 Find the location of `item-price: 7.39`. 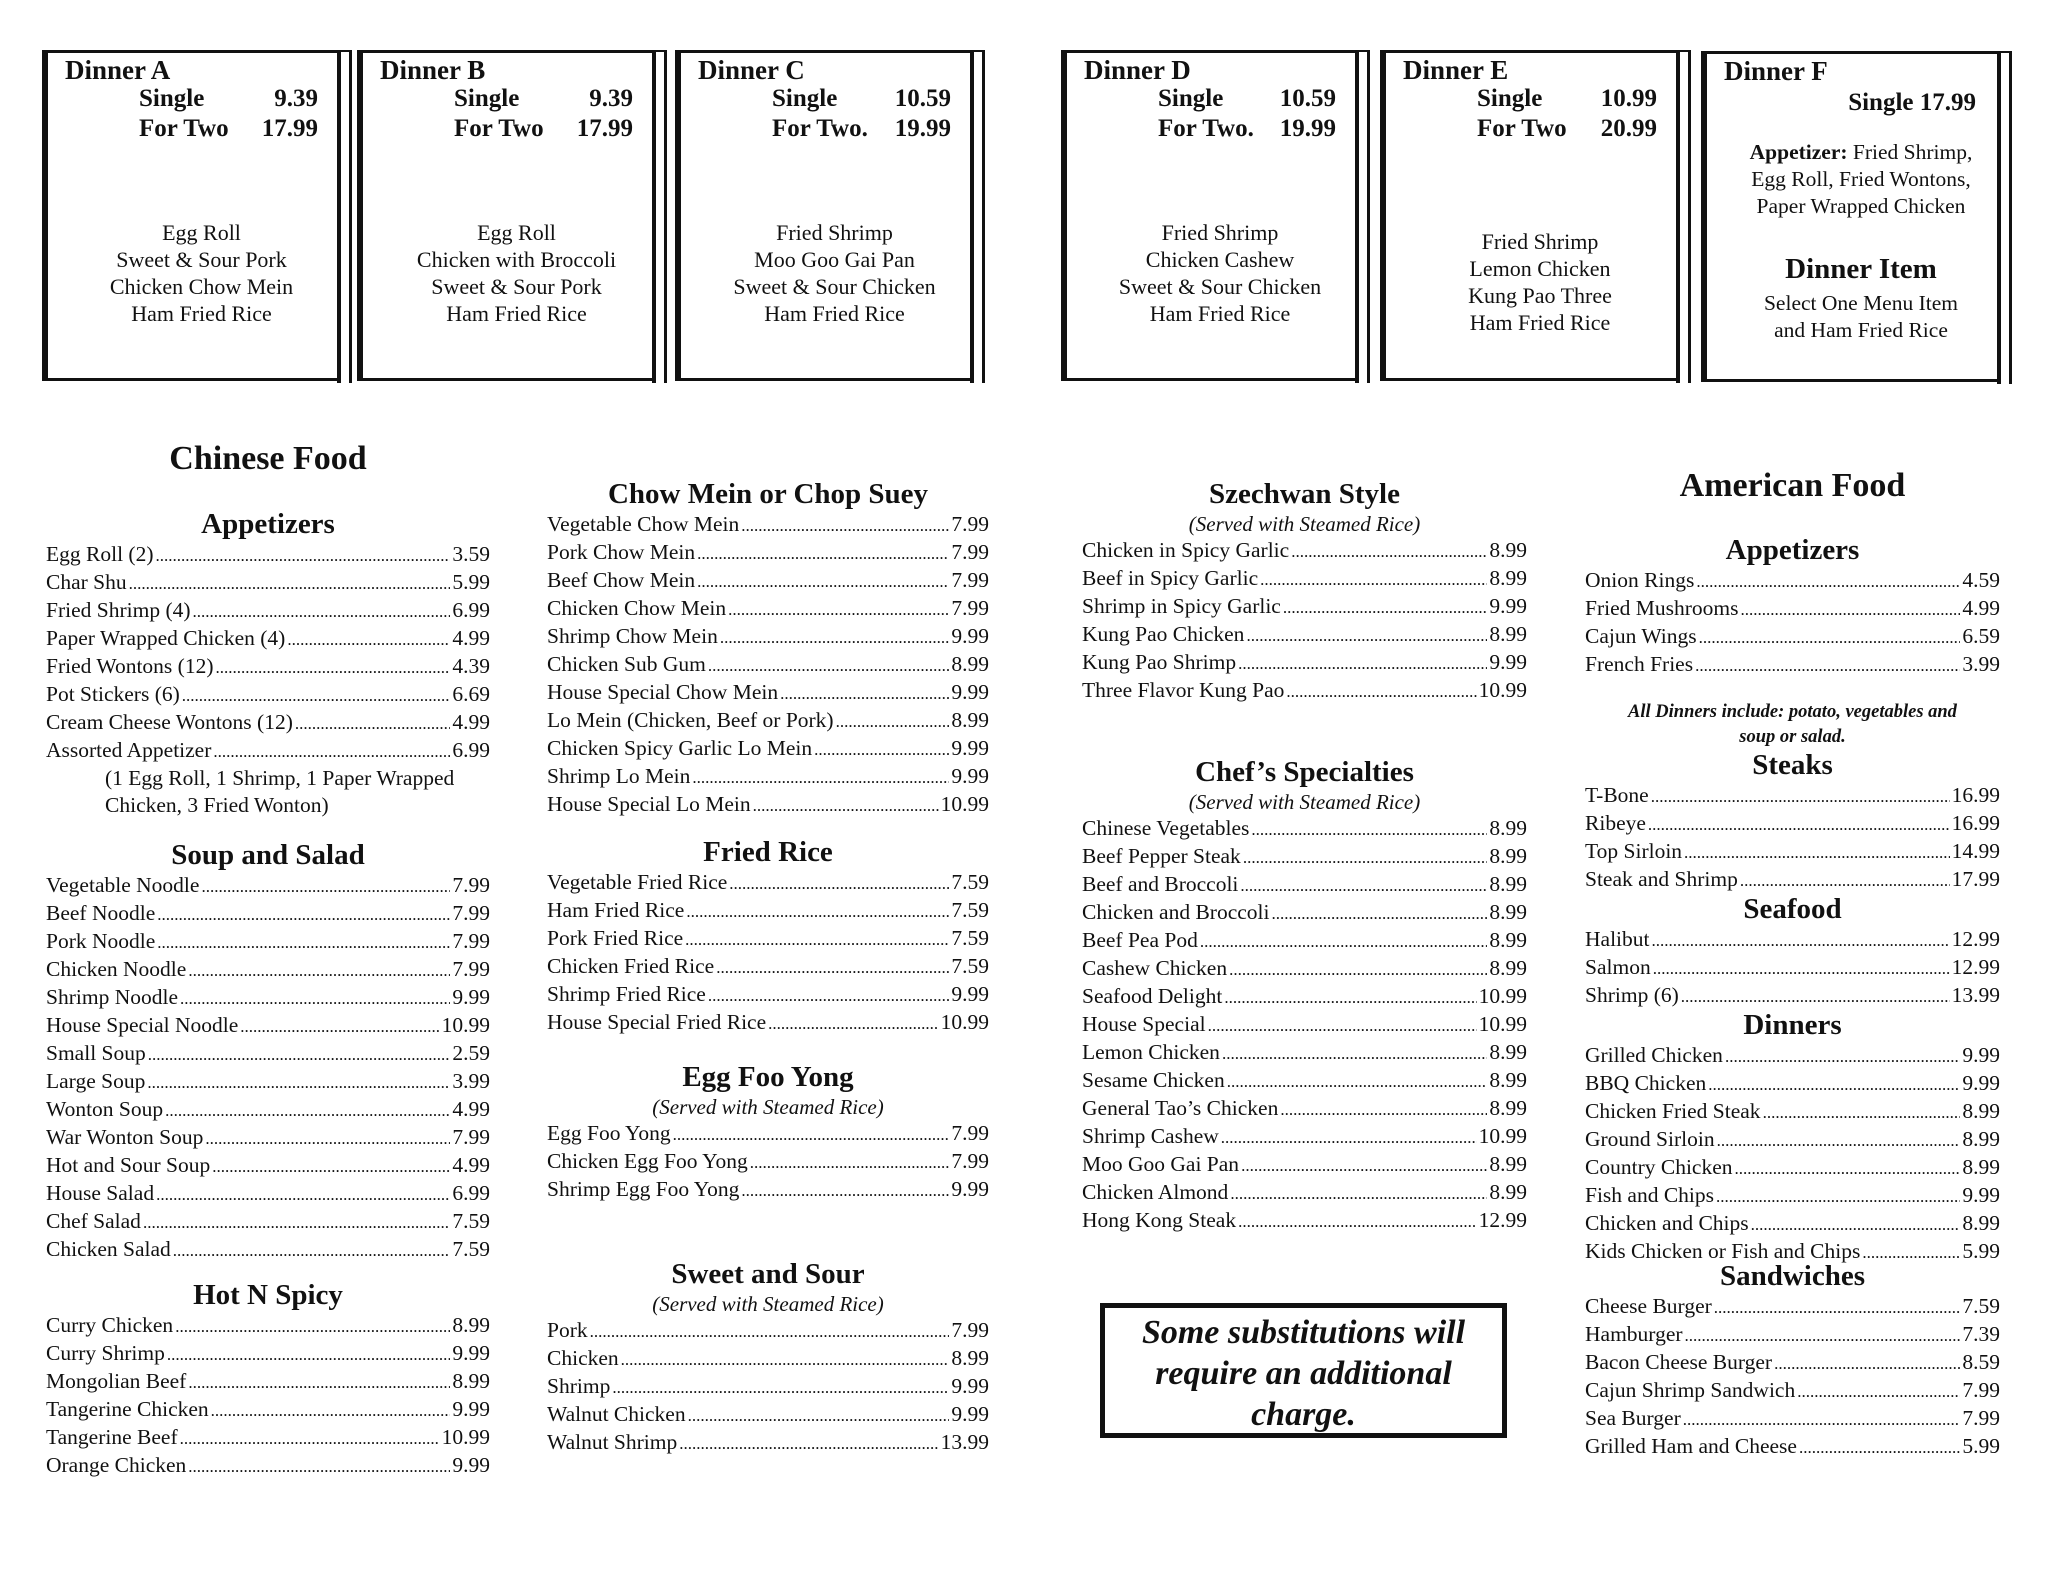

item-price: 7.39 is located at coordinates (1981, 1334).